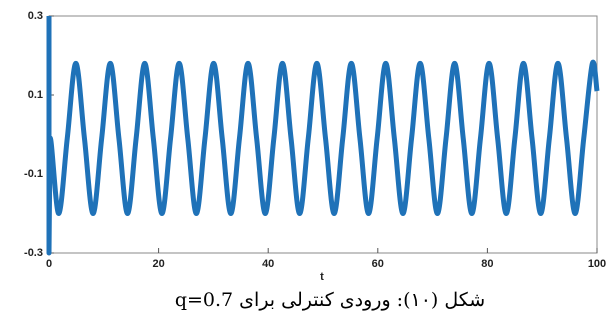  What do you see at coordinates (35, 95) in the screenshot?
I see `y-tick-label: 0.1` at bounding box center [35, 95].